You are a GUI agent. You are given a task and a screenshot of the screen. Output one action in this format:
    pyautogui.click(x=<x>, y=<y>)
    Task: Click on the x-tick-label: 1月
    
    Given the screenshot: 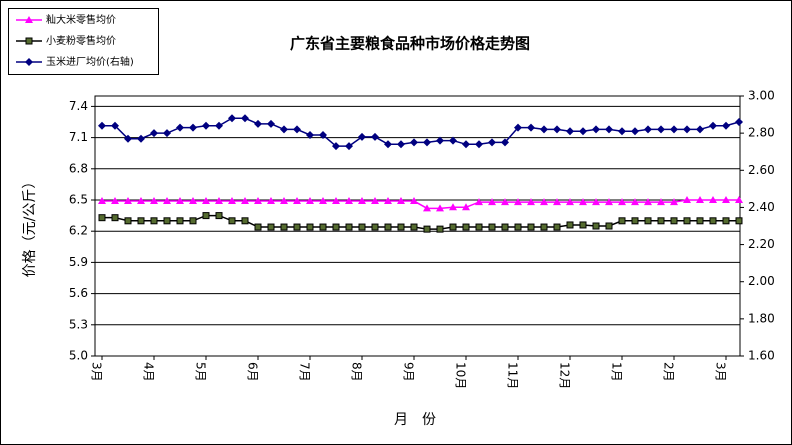 What is the action you would take?
    pyautogui.click(x=617, y=372)
    